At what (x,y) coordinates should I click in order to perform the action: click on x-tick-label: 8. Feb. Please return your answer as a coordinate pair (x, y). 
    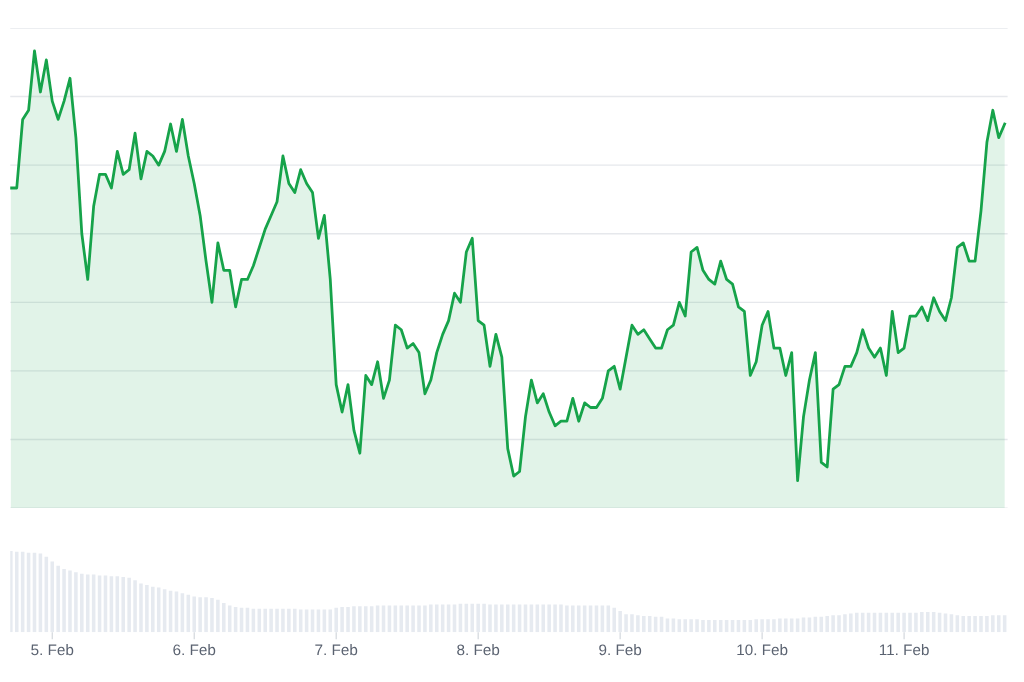
    Looking at the image, I should click on (478, 650).